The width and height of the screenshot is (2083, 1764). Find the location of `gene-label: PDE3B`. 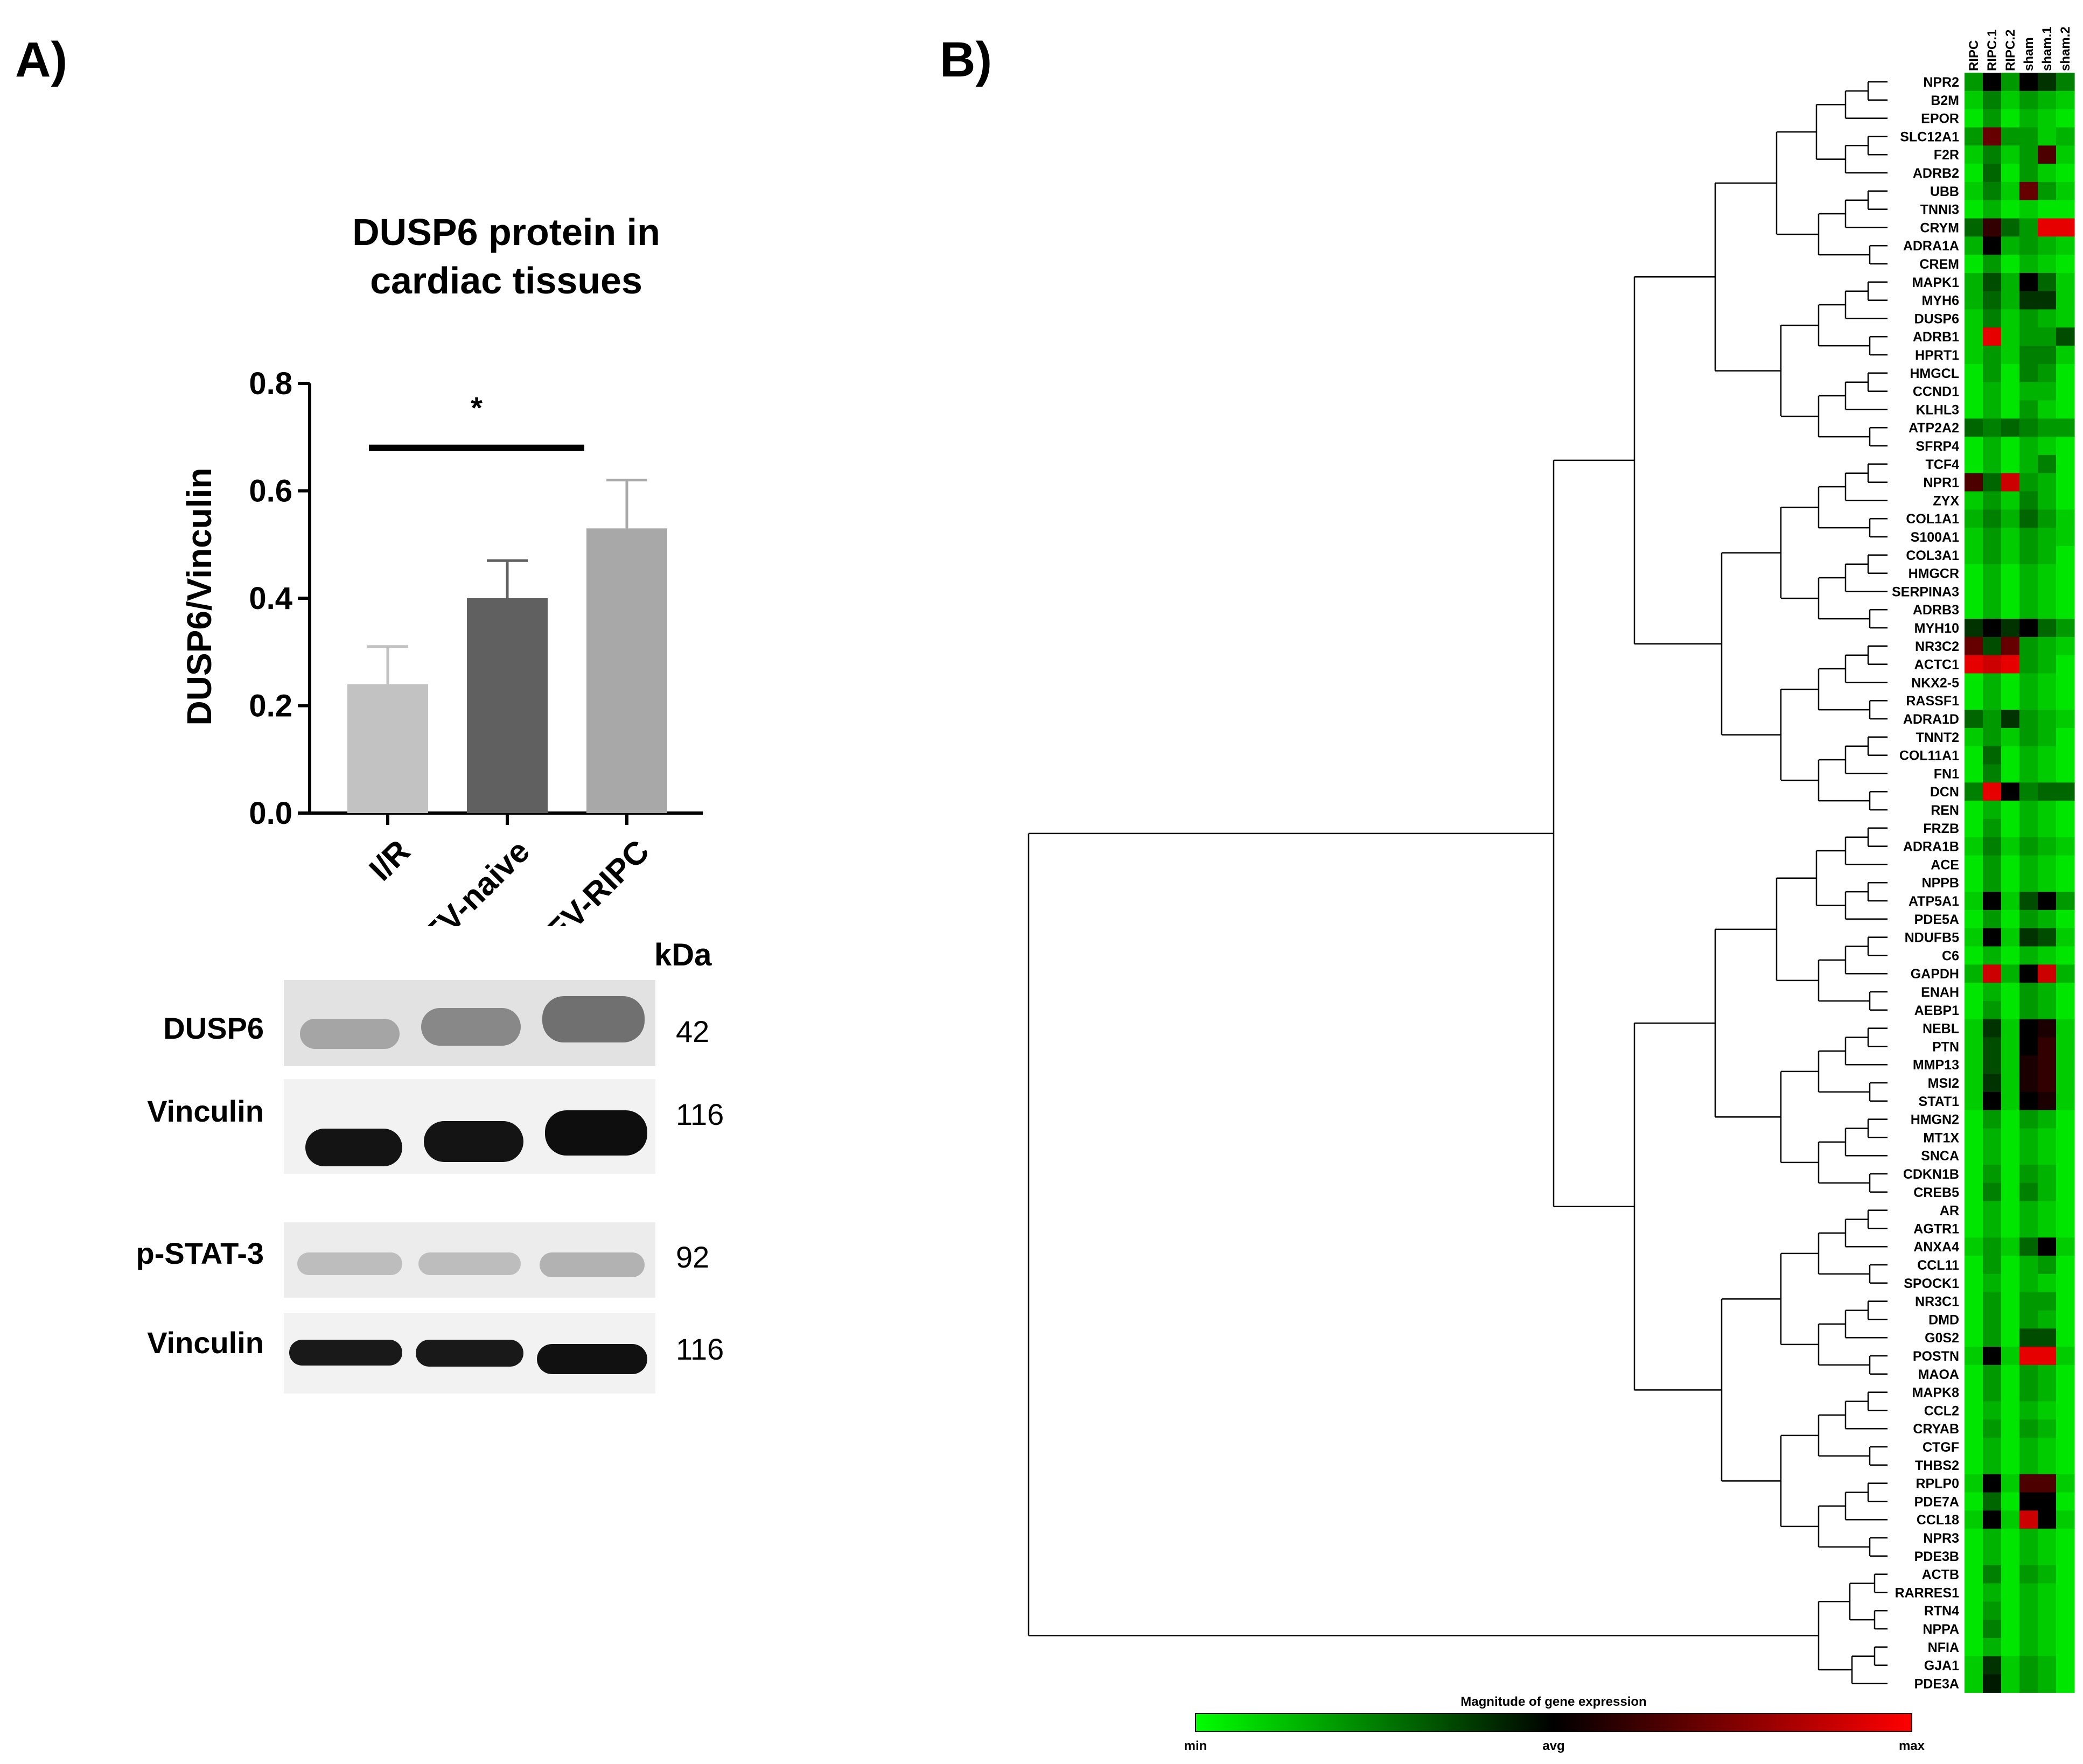

gene-label: PDE3B is located at coordinates (1937, 1556).